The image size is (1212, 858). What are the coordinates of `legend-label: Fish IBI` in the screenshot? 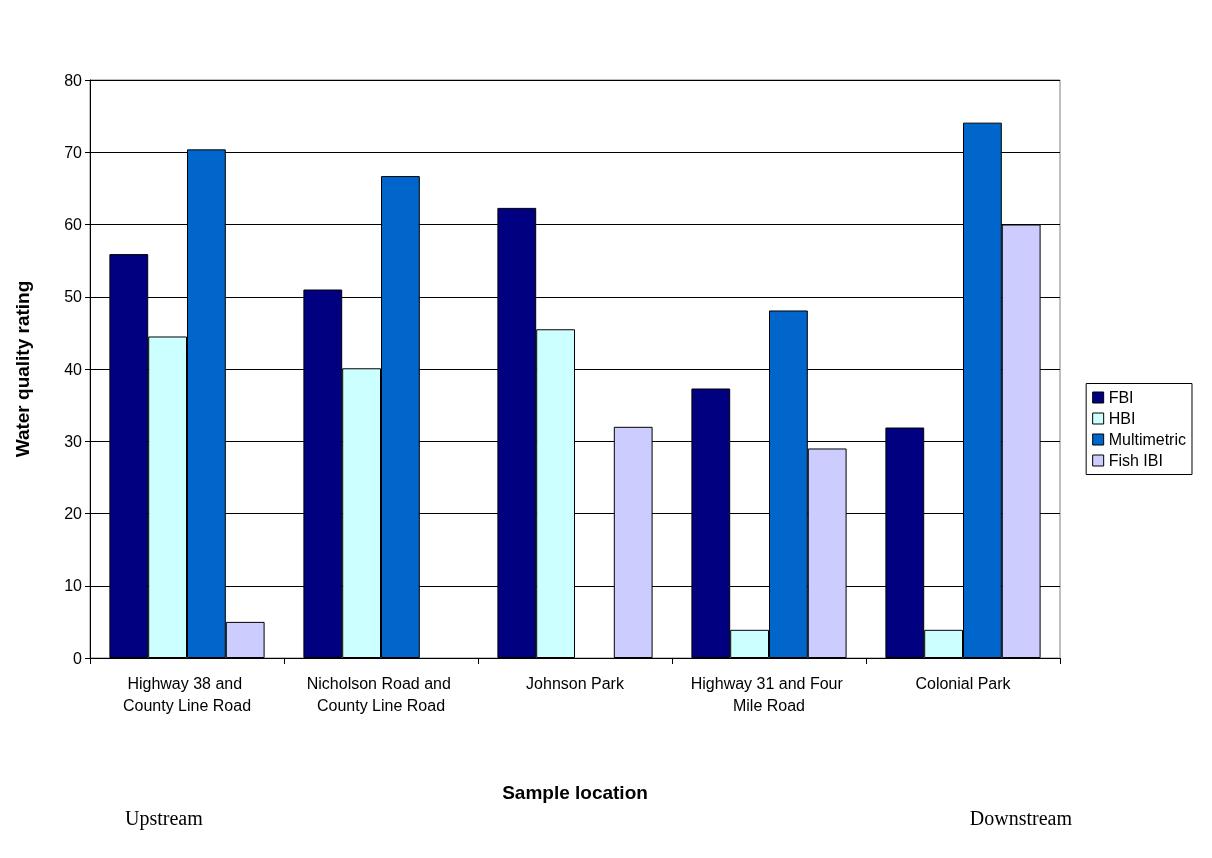 It's located at (1135, 460).